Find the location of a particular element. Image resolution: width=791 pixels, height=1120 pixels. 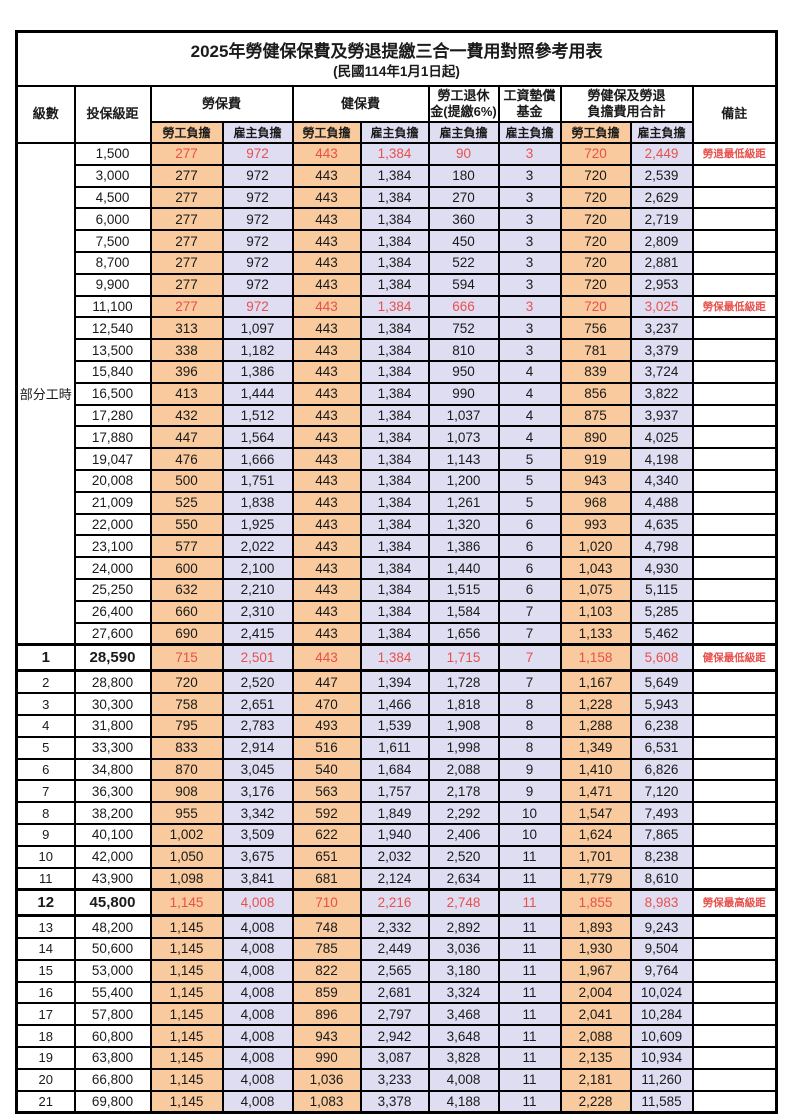

cell-total-employee: 2,135 is located at coordinates (595, 1058).